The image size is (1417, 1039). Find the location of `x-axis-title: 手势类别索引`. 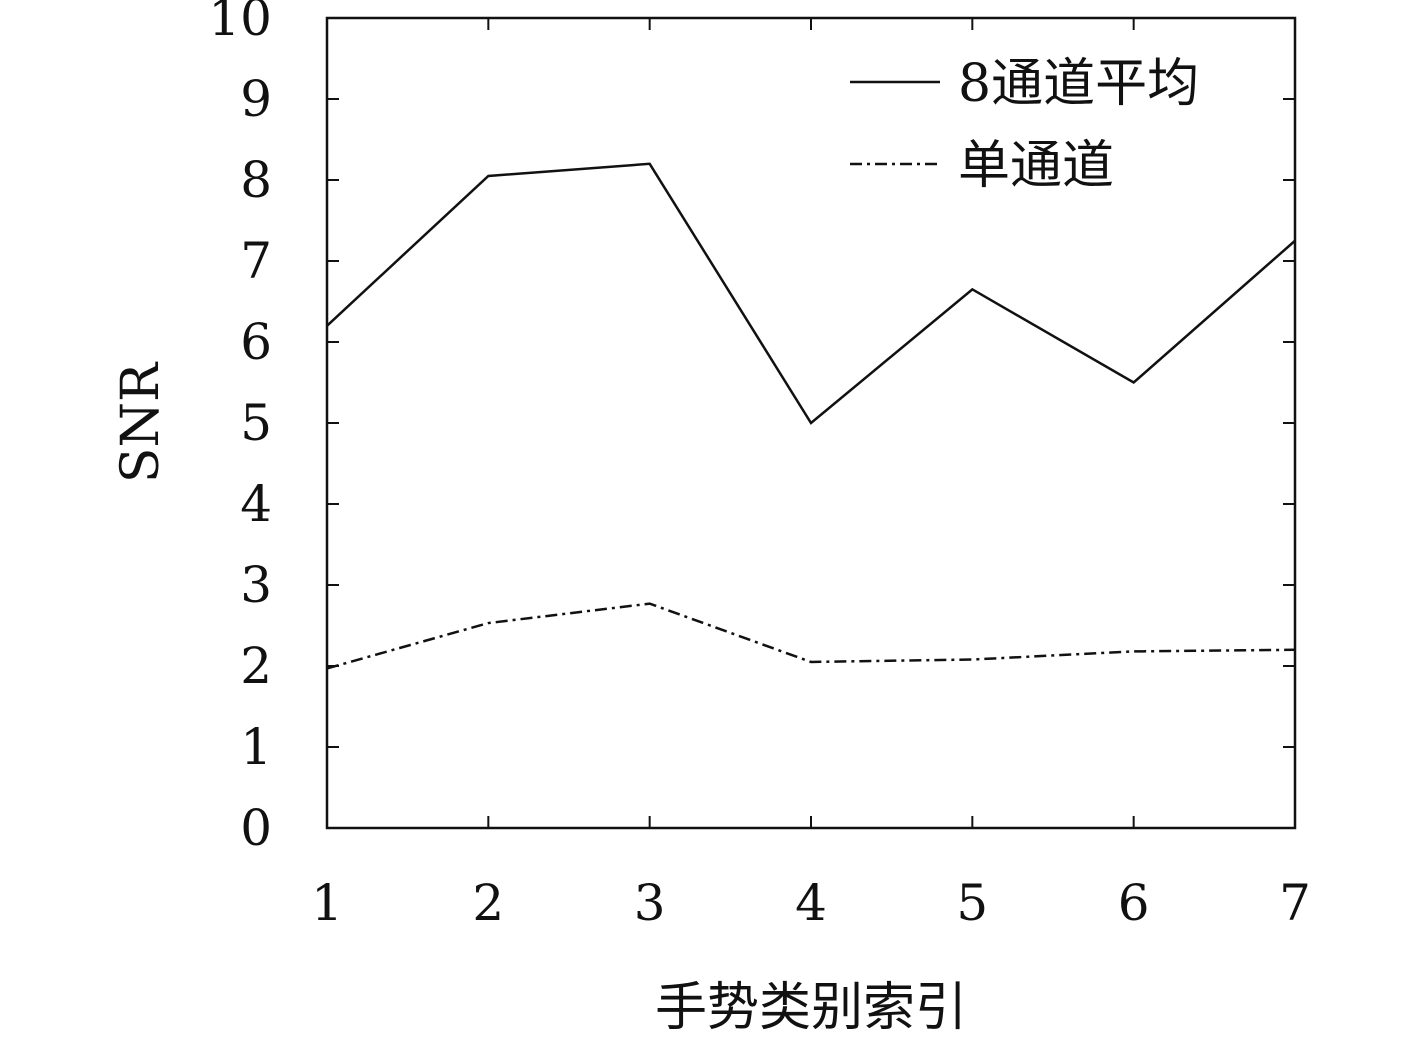

x-axis-title: 手势类别索引 is located at coordinates (811, 1008).